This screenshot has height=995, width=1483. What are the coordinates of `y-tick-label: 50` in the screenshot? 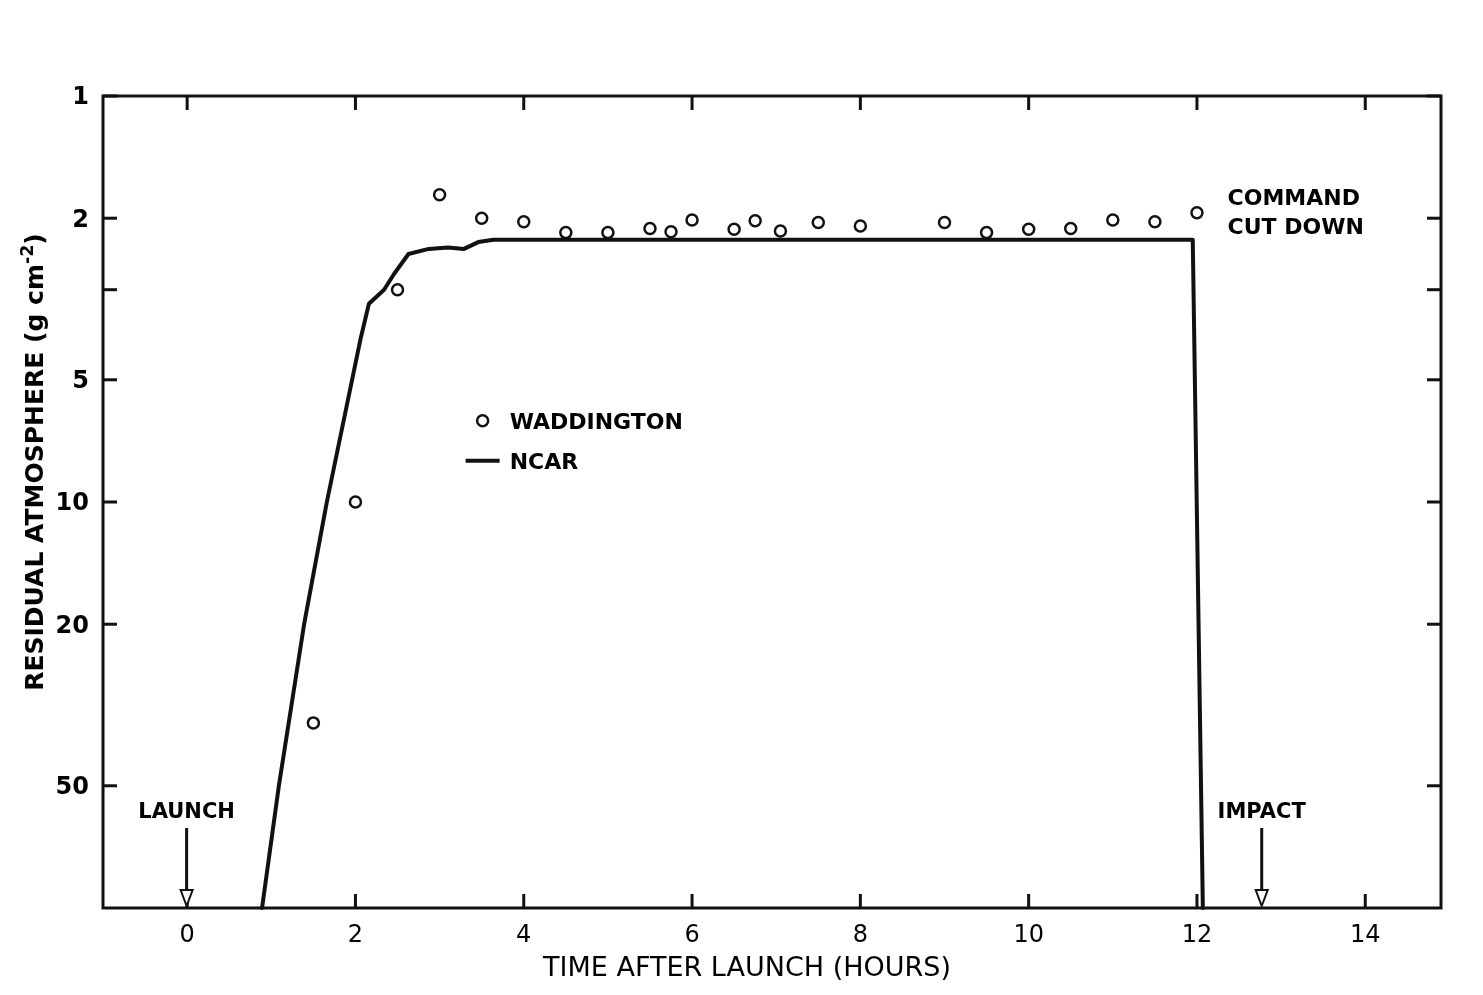 It's located at (72, 786).